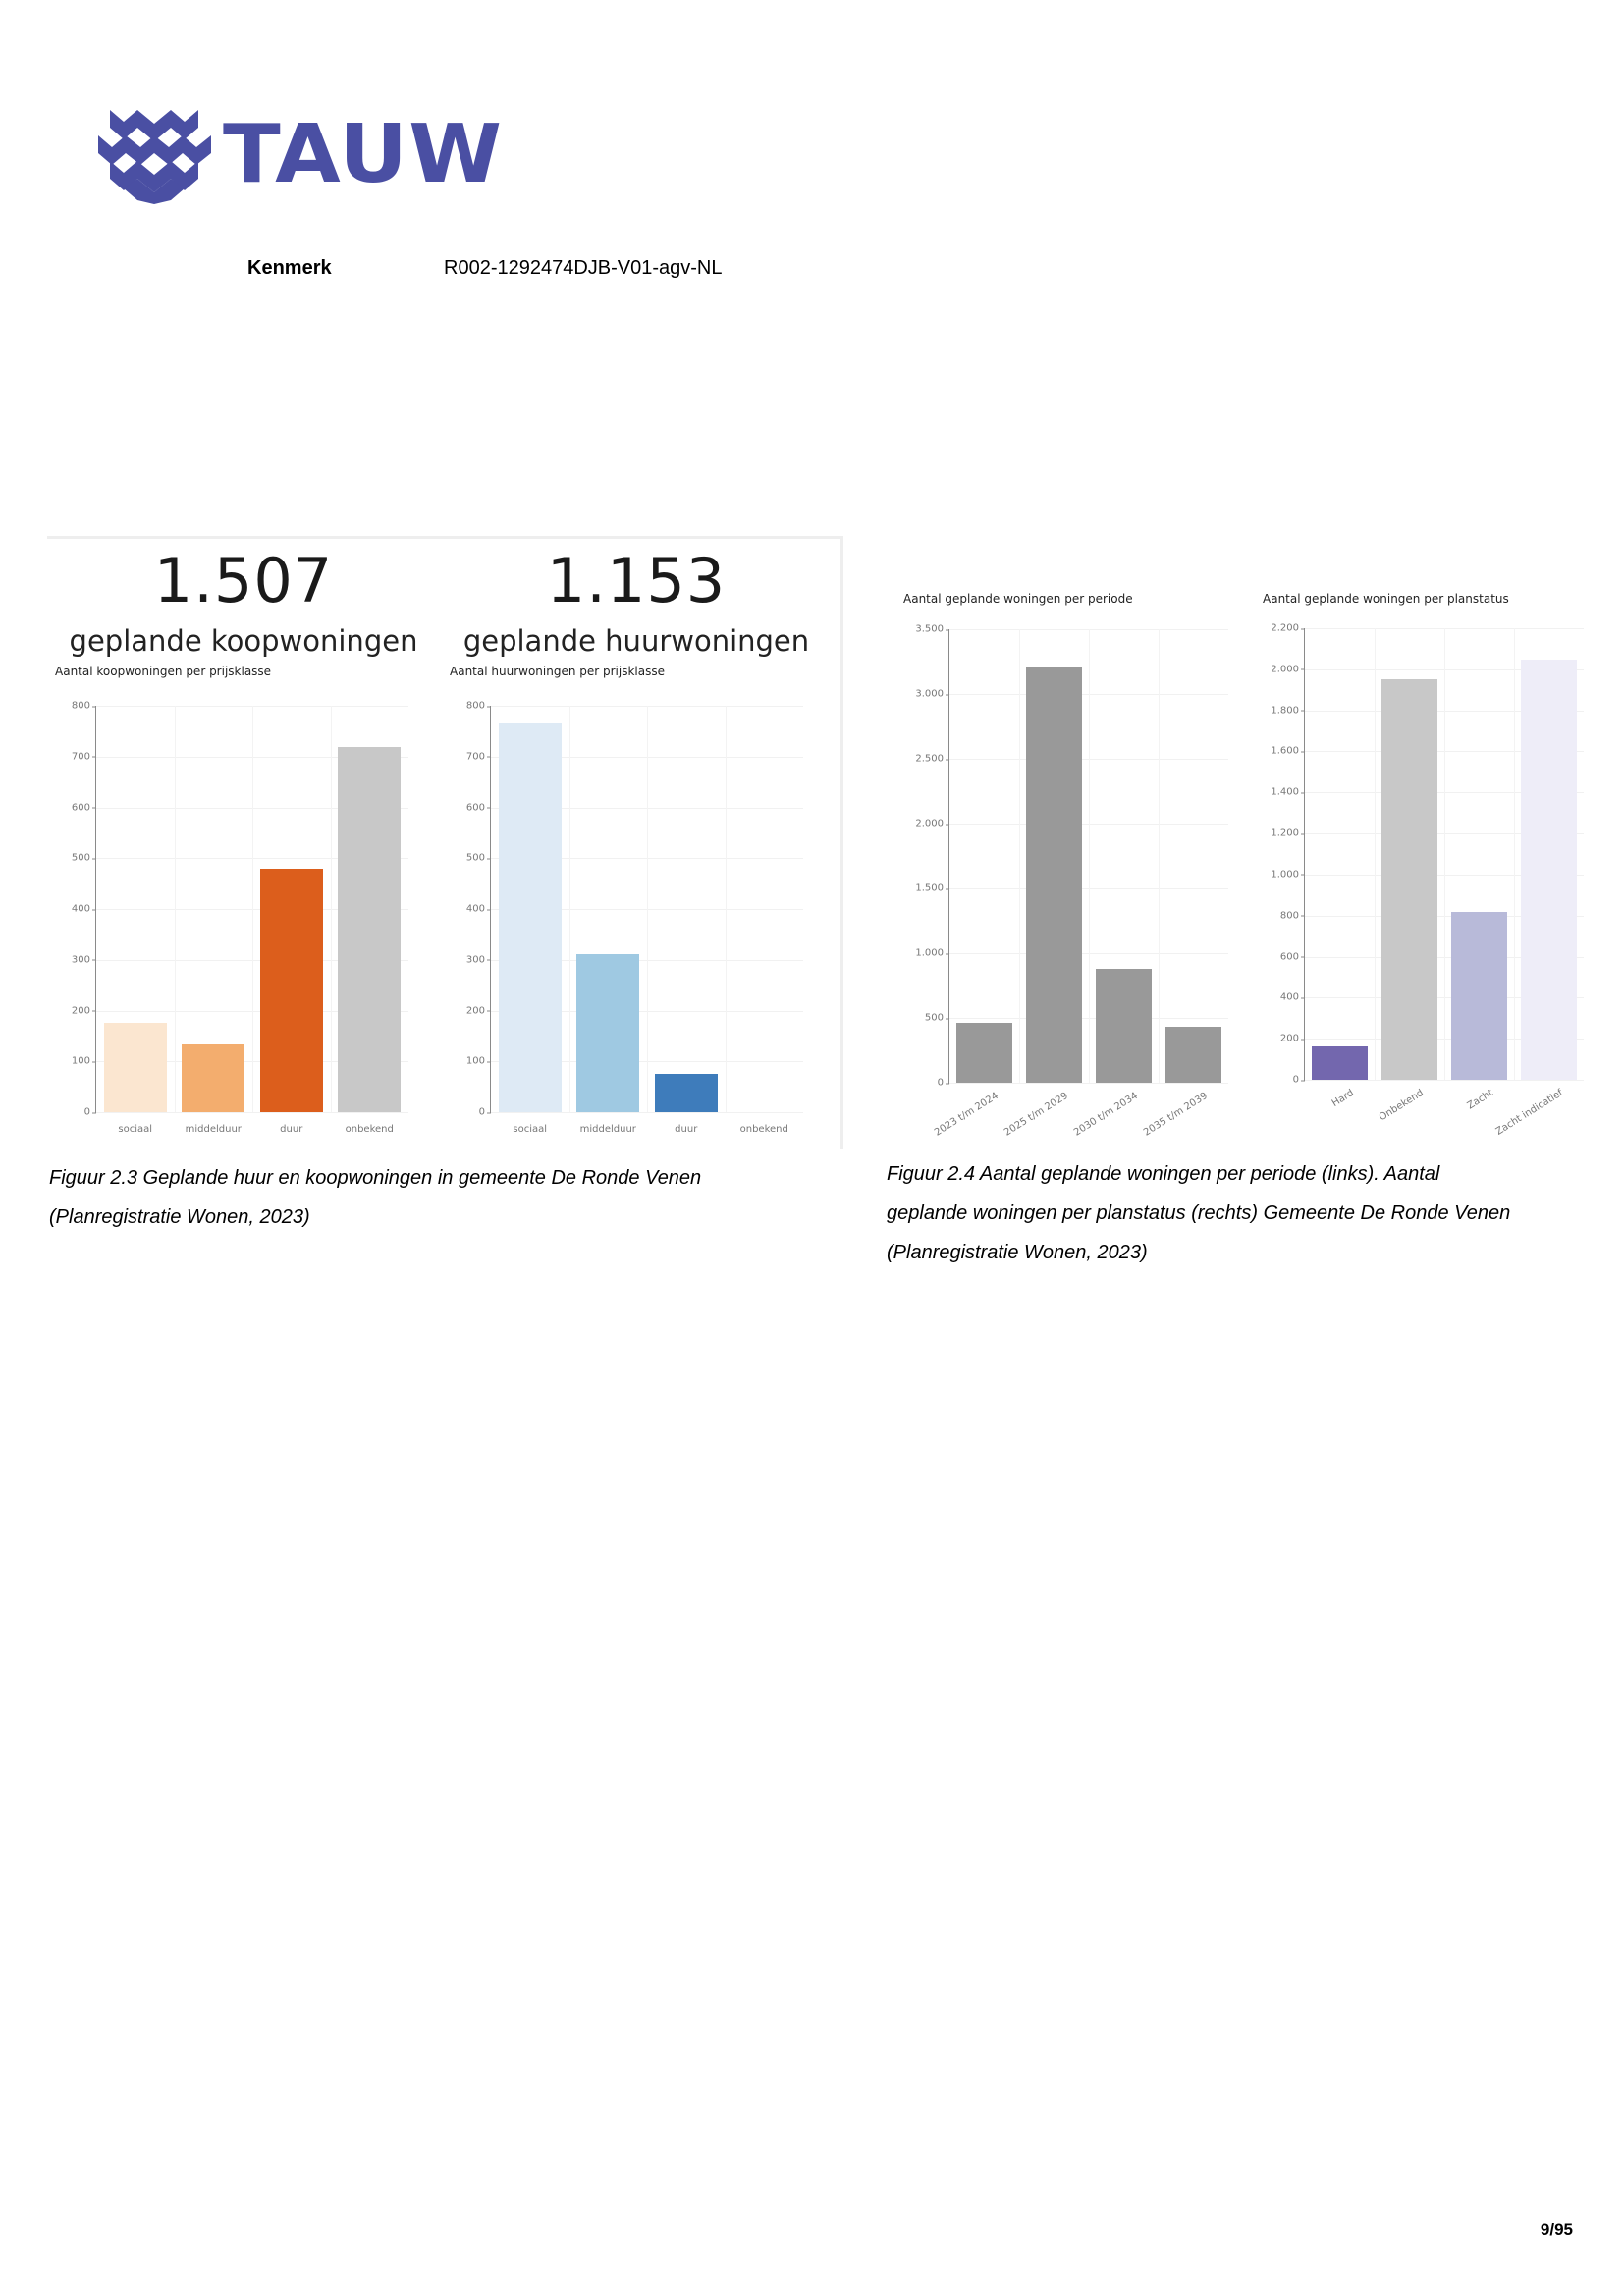 Image resolution: width=1624 pixels, height=2296 pixels. I want to click on x-tick-label: 2030 t/m 2034, so click(1105, 1115).